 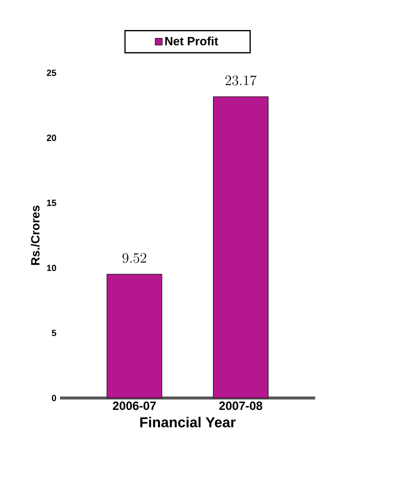 I want to click on x-tick-label: 2007-08, so click(x=240, y=406).